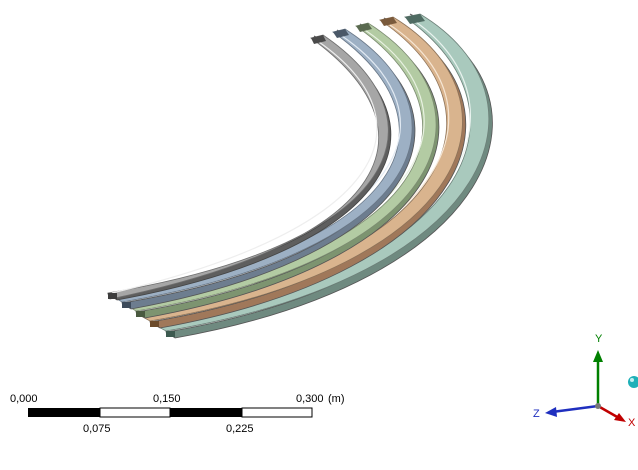 This screenshot has width=638, height=470. Describe the element at coordinates (608, 412) in the screenshot. I see `x-axis-arrow` at that location.